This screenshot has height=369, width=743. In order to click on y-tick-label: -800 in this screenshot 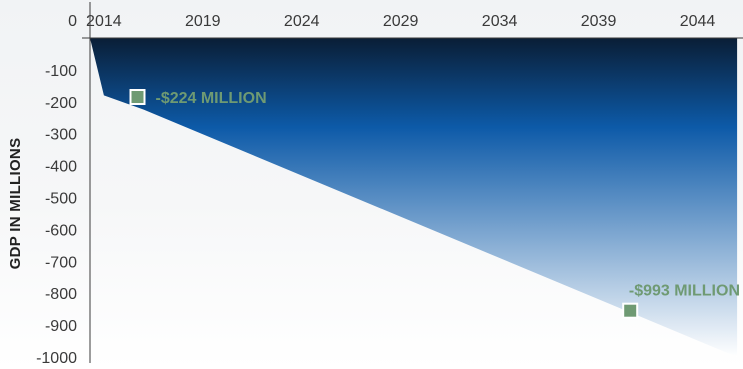, I will do `click(61, 294)`.